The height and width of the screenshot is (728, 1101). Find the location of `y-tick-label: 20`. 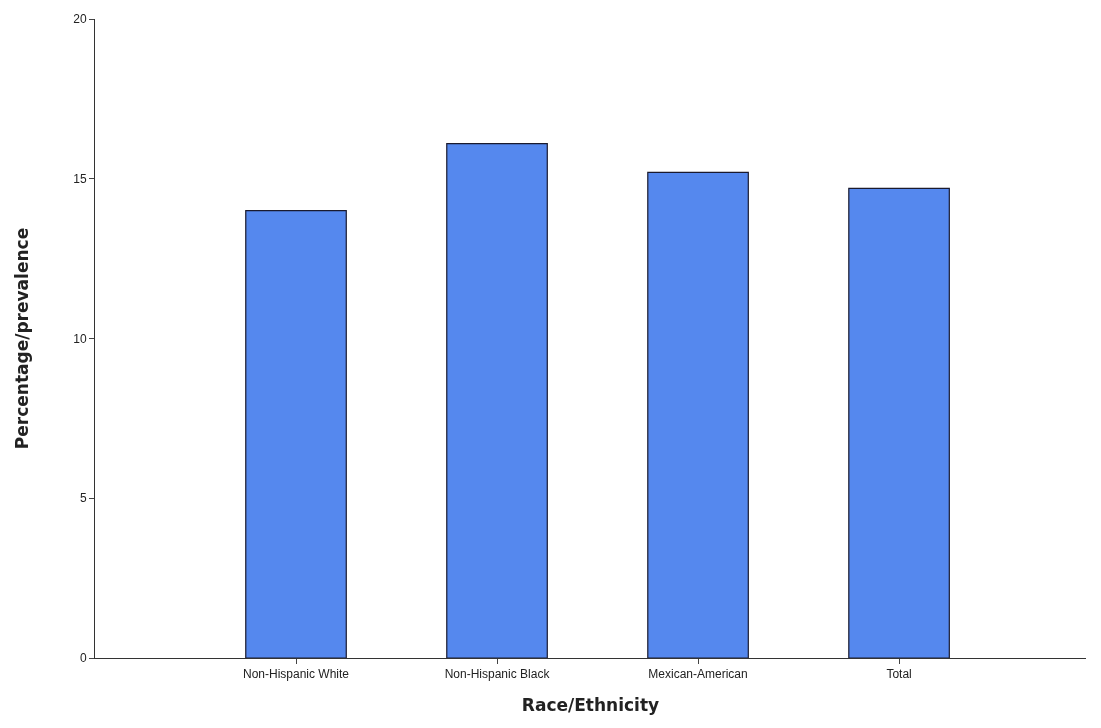

y-tick-label: 20 is located at coordinates (80, 19).